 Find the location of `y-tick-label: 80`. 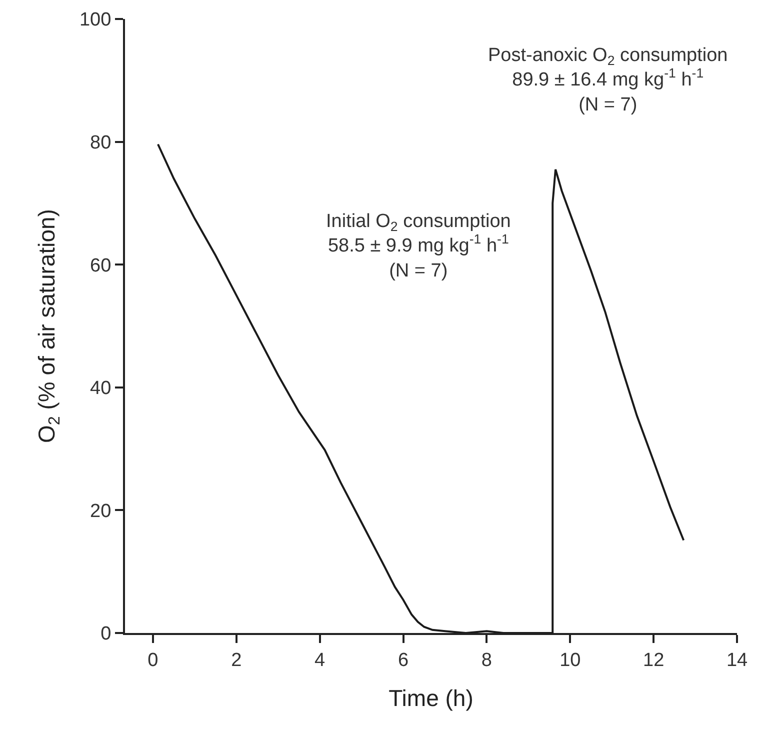

y-tick-label: 80 is located at coordinates (101, 143).